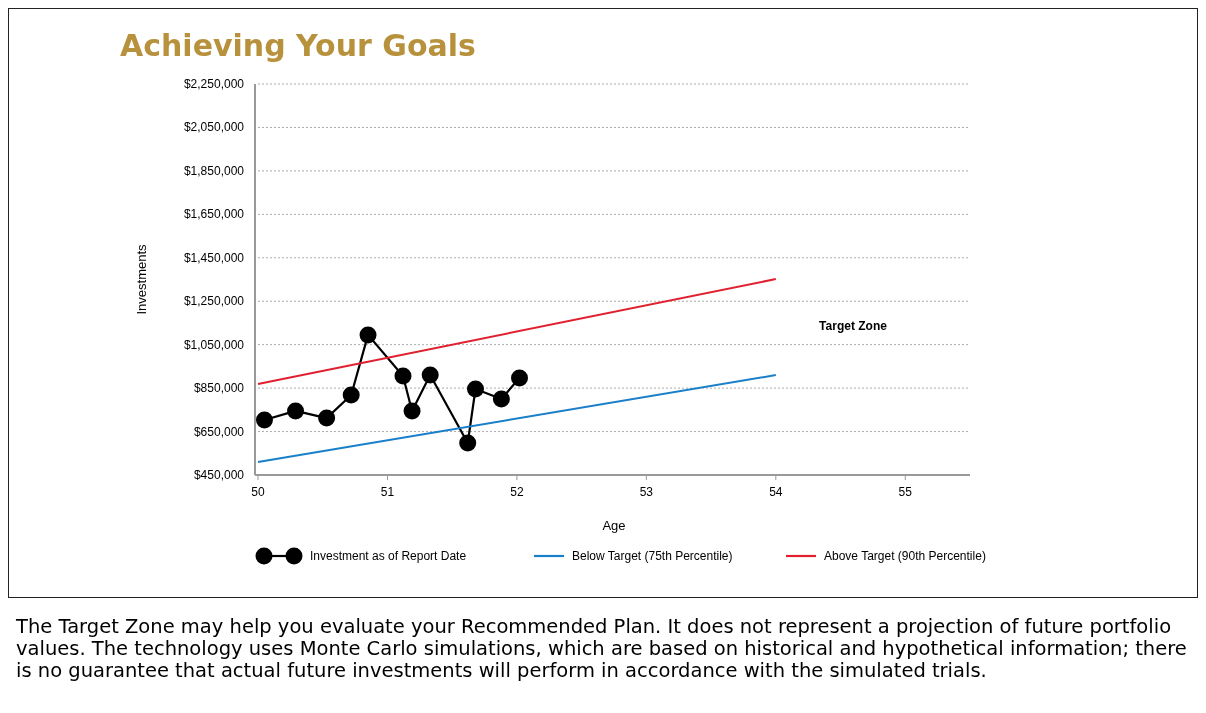 This screenshot has height=713, width=1206. Describe the element at coordinates (214, 214) in the screenshot. I see `y-tick-label: $1,650,000` at that location.